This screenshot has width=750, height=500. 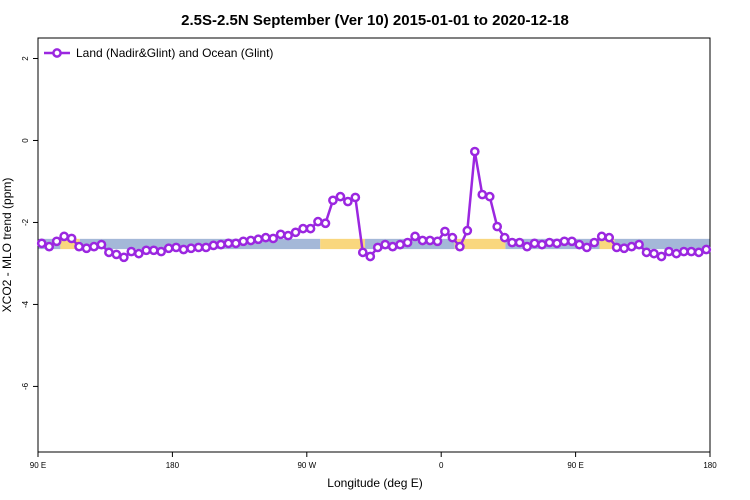 What do you see at coordinates (441, 465) in the screenshot?
I see `x-tick-label: 0` at bounding box center [441, 465].